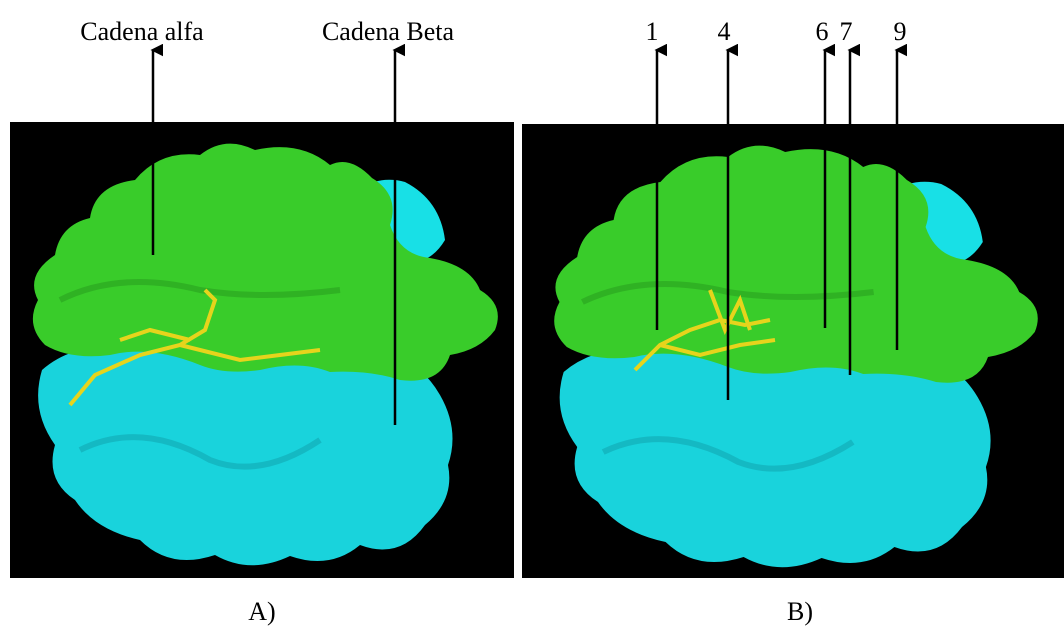  Describe the element at coordinates (846, 31) in the screenshot. I see `label: 7` at that location.